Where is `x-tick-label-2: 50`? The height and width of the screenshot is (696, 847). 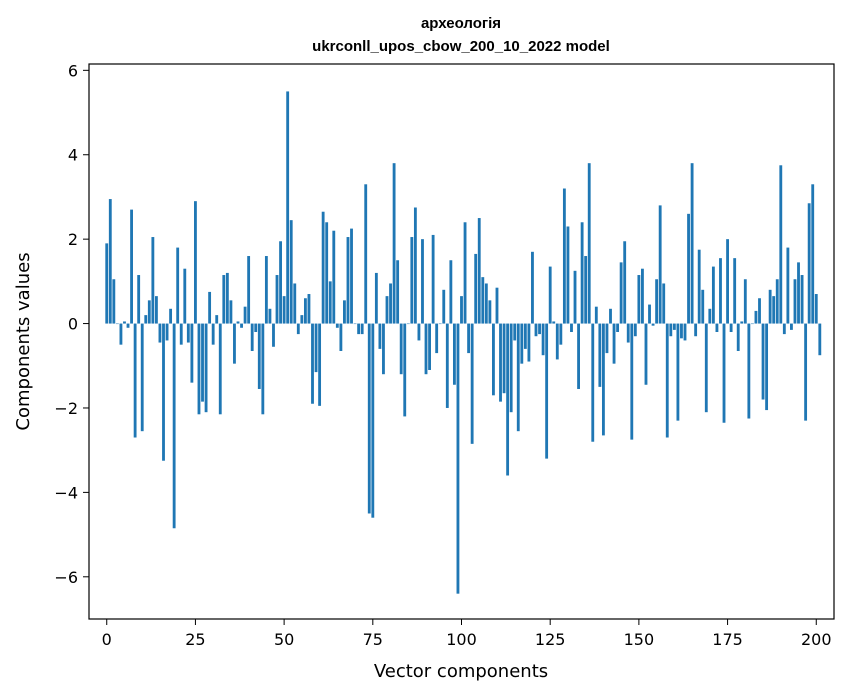
x-tick-label-2: 50 is located at coordinates (284, 639).